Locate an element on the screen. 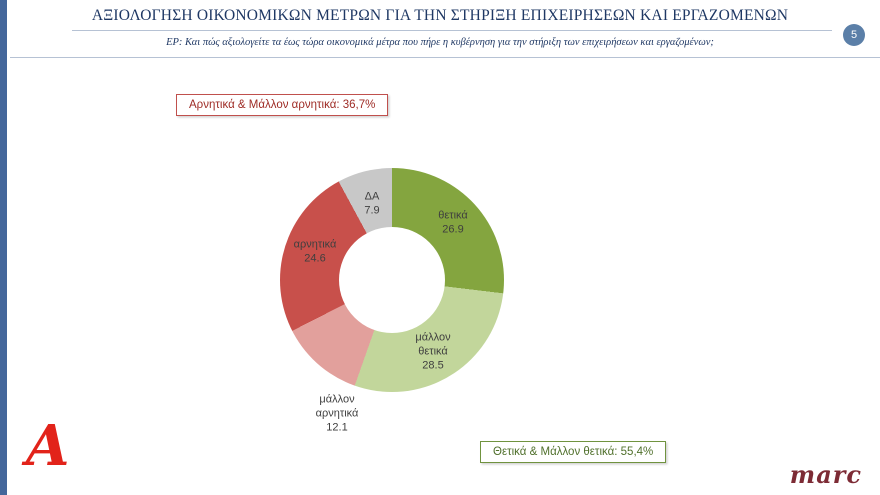 The height and width of the screenshot is (495, 880). donut-hole is located at coordinates (392, 280).